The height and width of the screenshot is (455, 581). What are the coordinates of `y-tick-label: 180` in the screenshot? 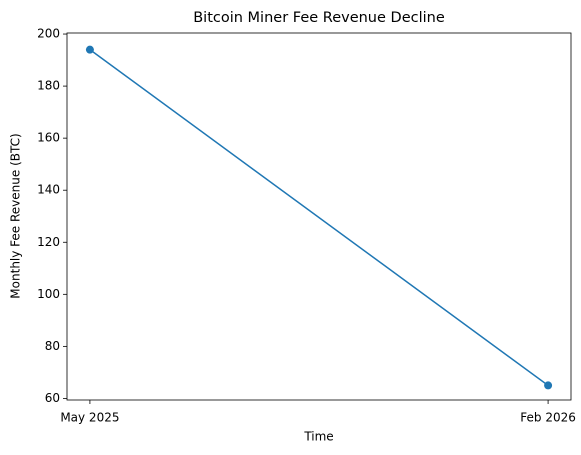 It's located at (48, 86).